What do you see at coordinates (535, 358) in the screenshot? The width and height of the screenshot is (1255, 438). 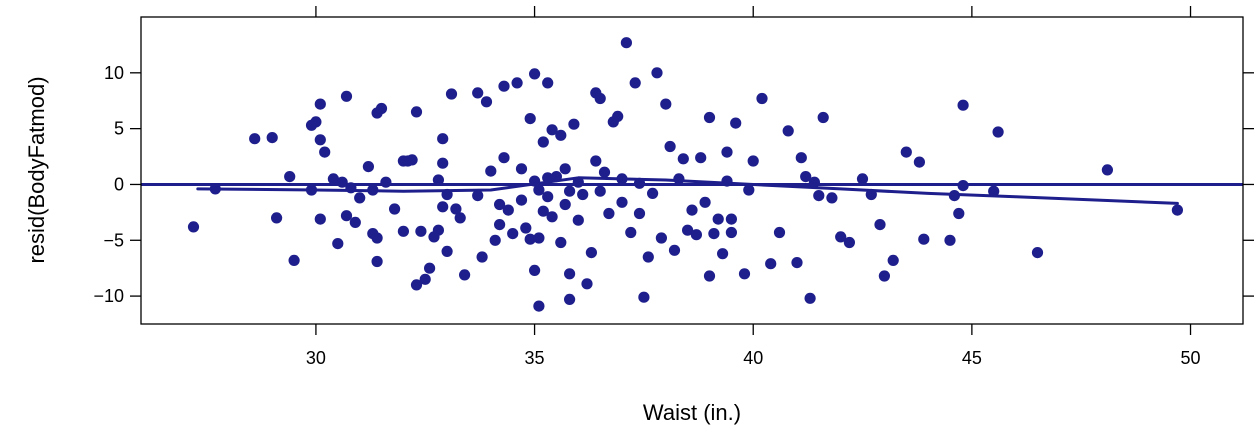 I see `x-tick-label: 35` at bounding box center [535, 358].